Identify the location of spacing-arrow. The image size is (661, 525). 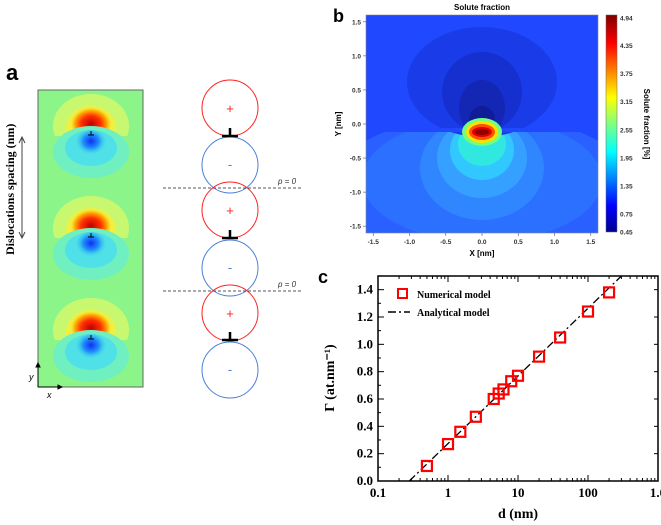
(22, 187).